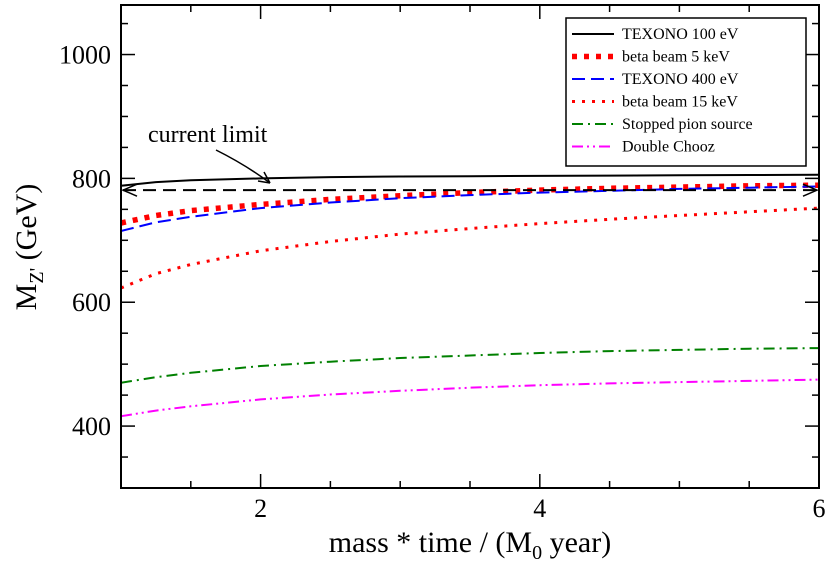  Describe the element at coordinates (668, 147) in the screenshot. I see `legend-label-6: Double Chooz` at that location.